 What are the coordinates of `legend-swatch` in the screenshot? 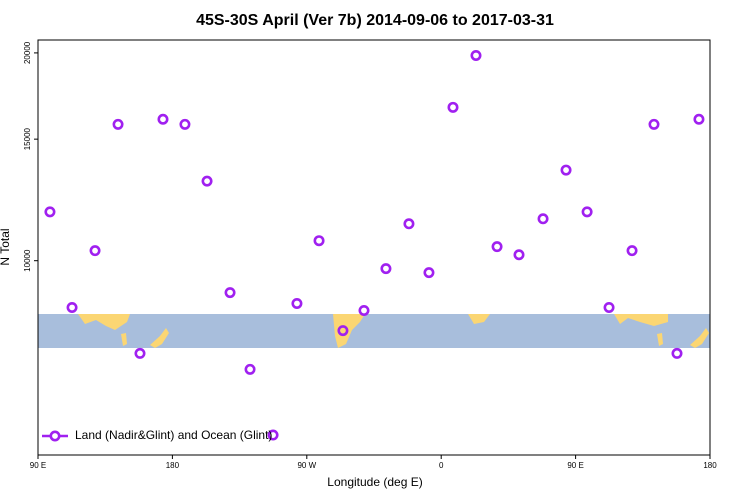 It's located at (55, 436).